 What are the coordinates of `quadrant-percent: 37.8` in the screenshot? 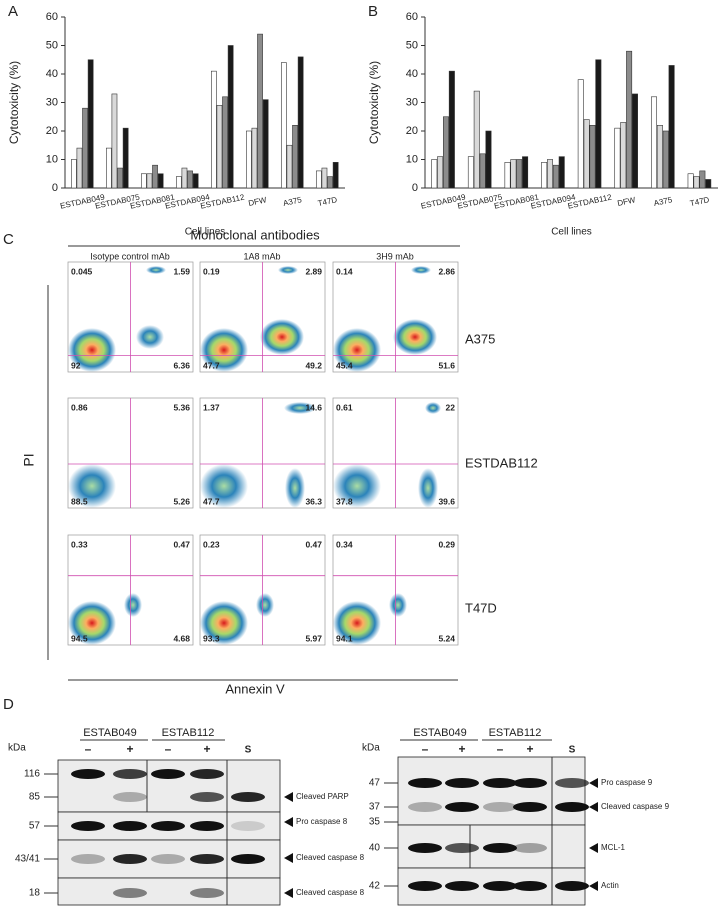 It's located at (344, 501).